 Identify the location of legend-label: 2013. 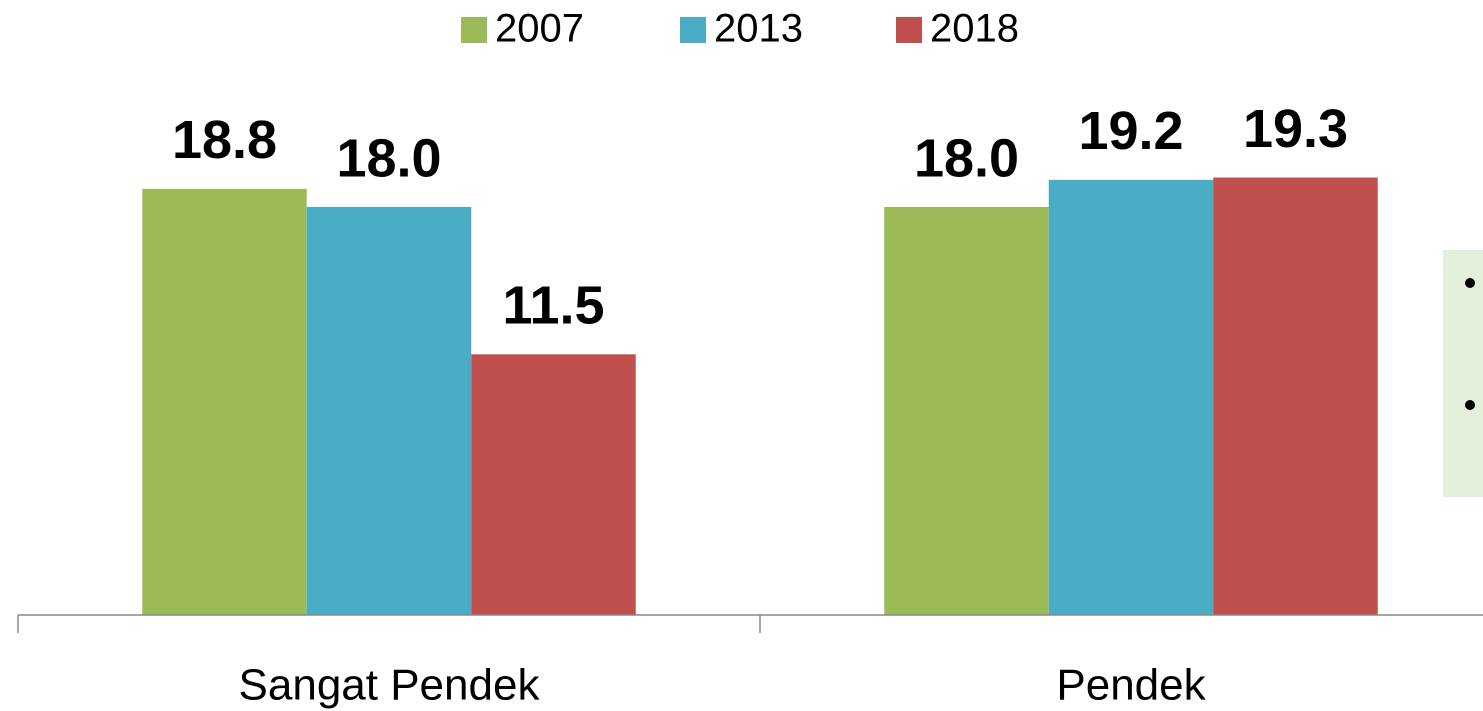
(758, 29).